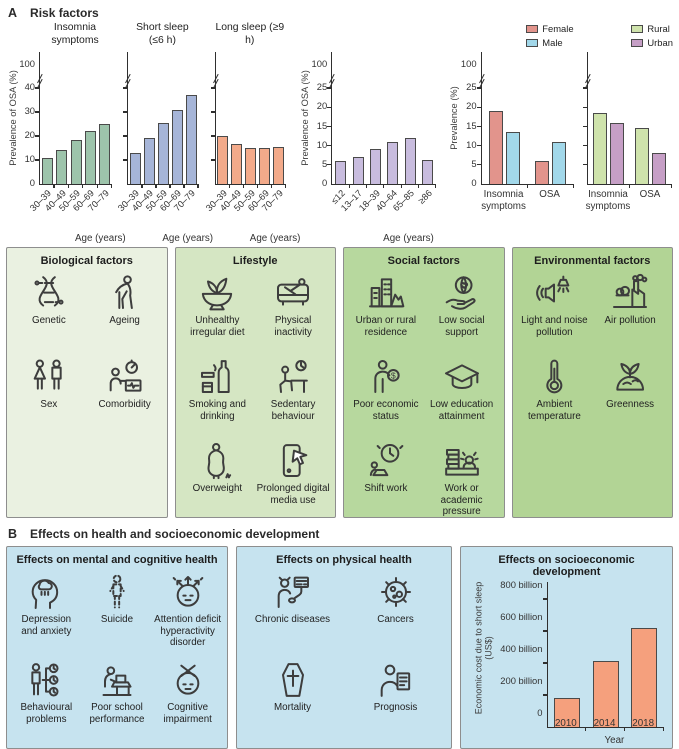  I want to click on sex-icon, so click(49, 377).